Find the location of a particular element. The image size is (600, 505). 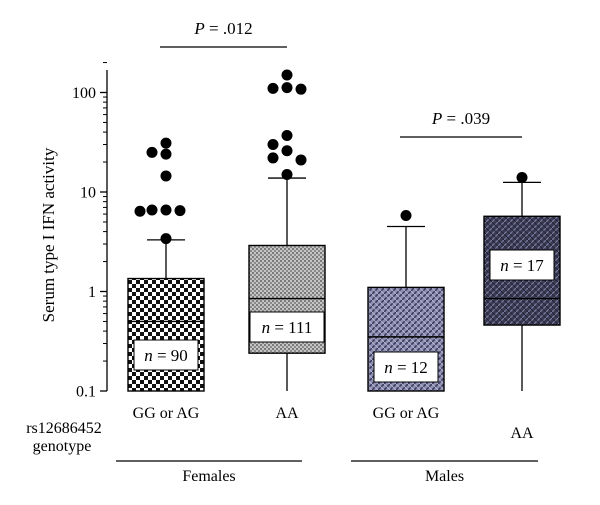

y-tick-label: 10 is located at coordinates (88, 193).